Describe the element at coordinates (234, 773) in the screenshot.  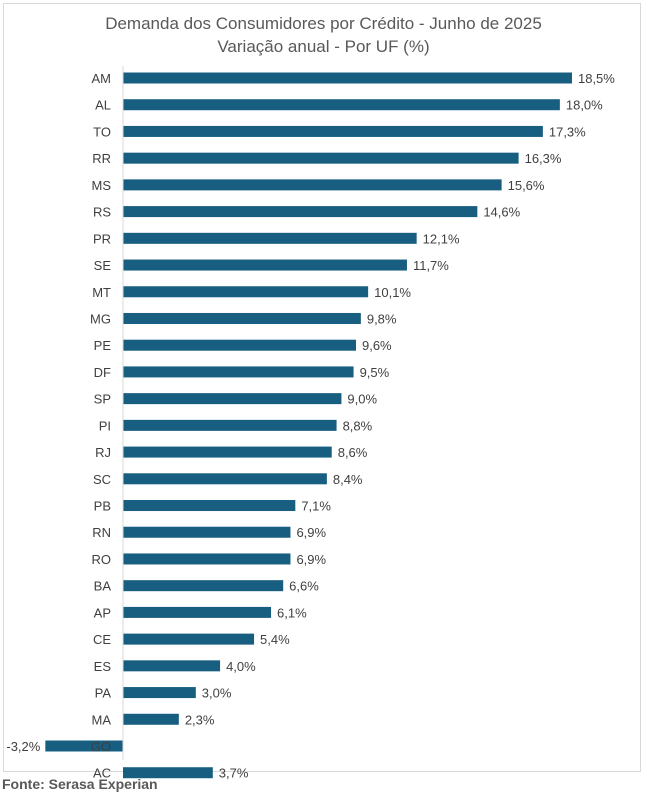
I see `data-label: 3,7%` at that location.